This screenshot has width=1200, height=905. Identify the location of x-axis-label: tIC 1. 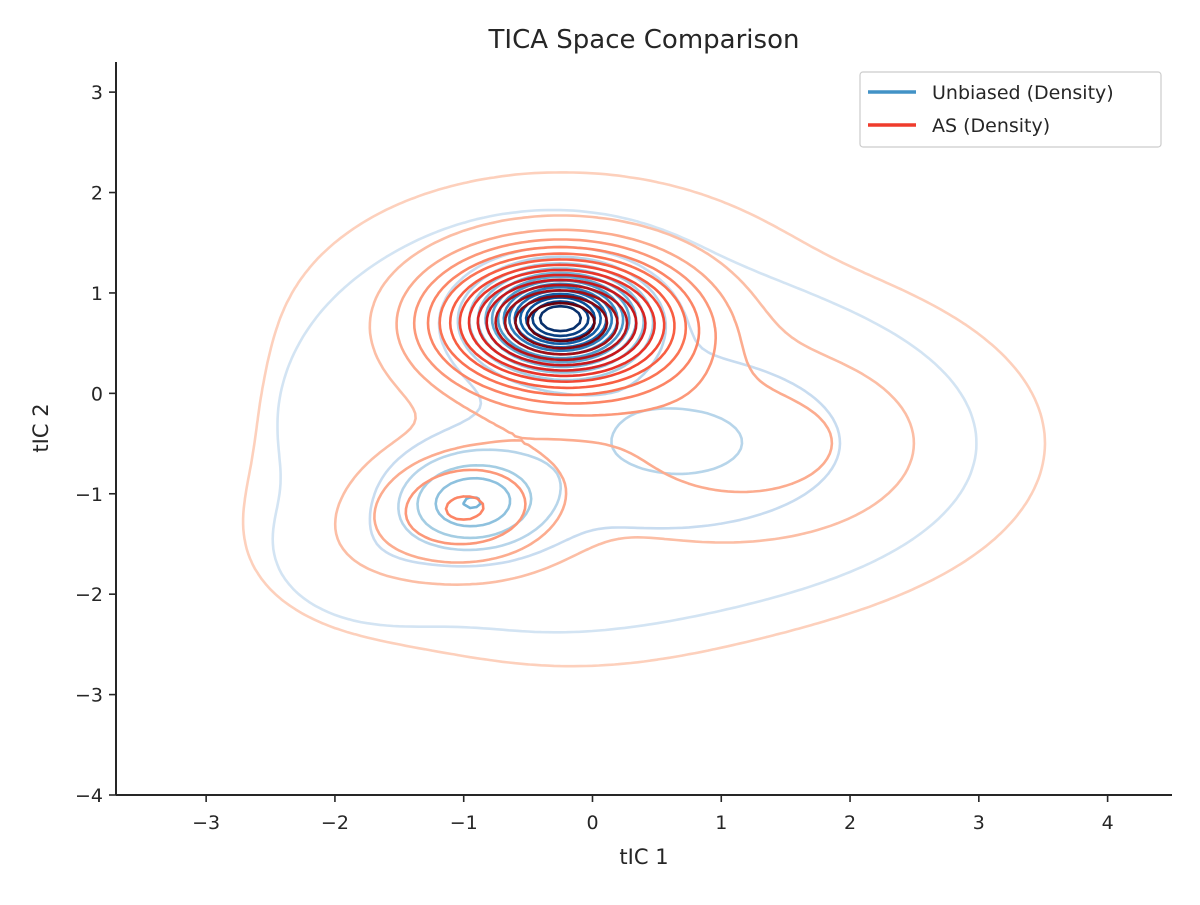
(643, 857).